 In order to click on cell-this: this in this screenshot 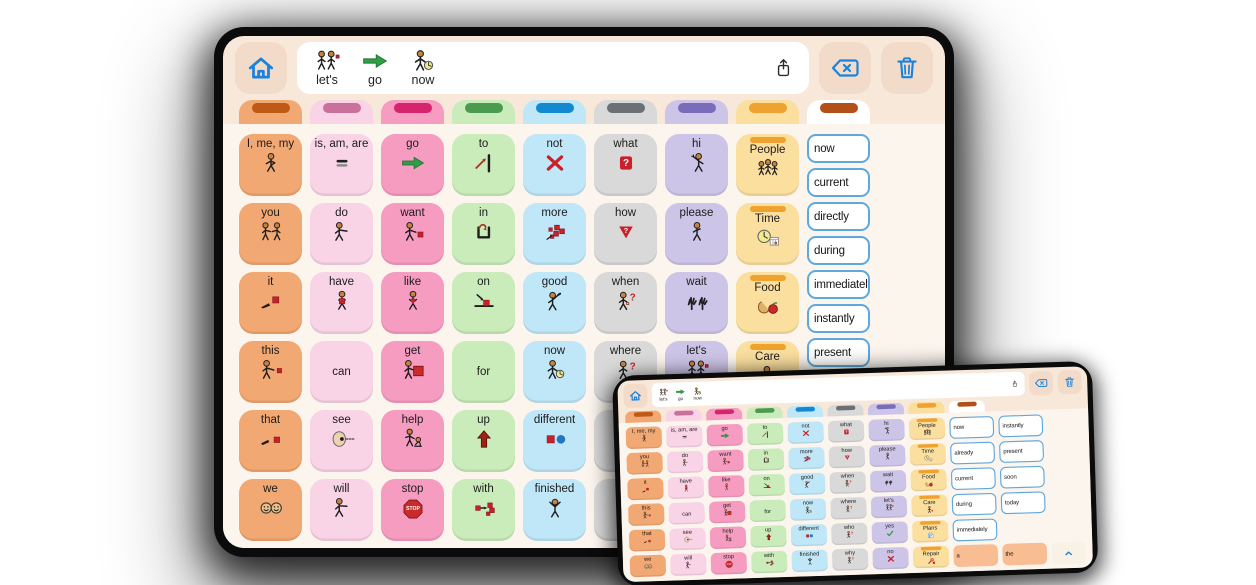, I will do `click(646, 515)`.